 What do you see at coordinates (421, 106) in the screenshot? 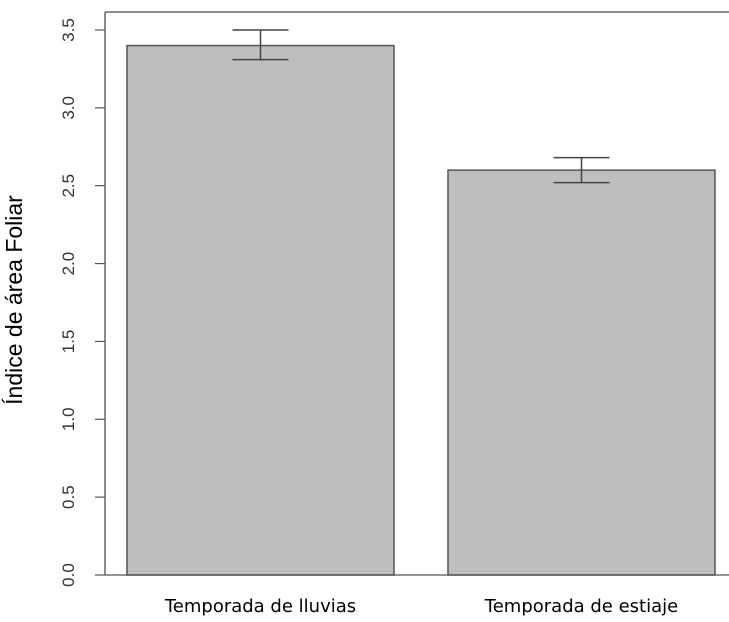
I see `error-bars` at bounding box center [421, 106].